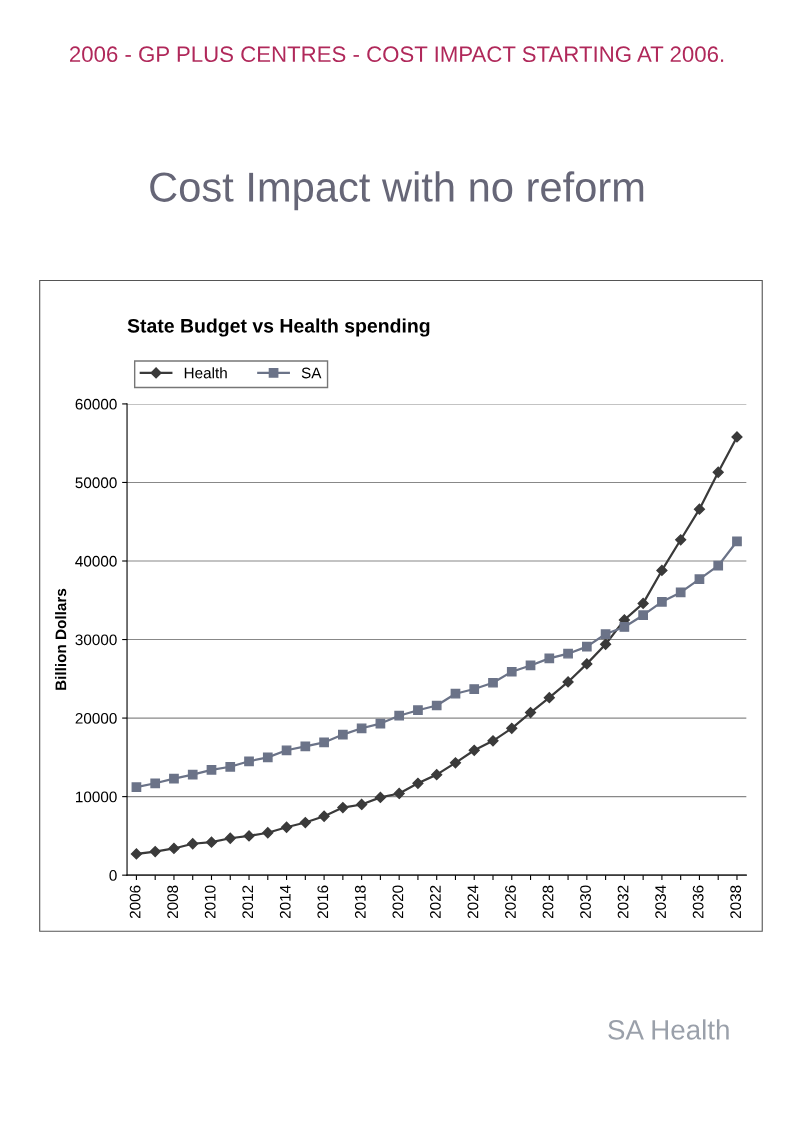  What do you see at coordinates (311, 373) in the screenshot?
I see `legend-label: SA` at bounding box center [311, 373].